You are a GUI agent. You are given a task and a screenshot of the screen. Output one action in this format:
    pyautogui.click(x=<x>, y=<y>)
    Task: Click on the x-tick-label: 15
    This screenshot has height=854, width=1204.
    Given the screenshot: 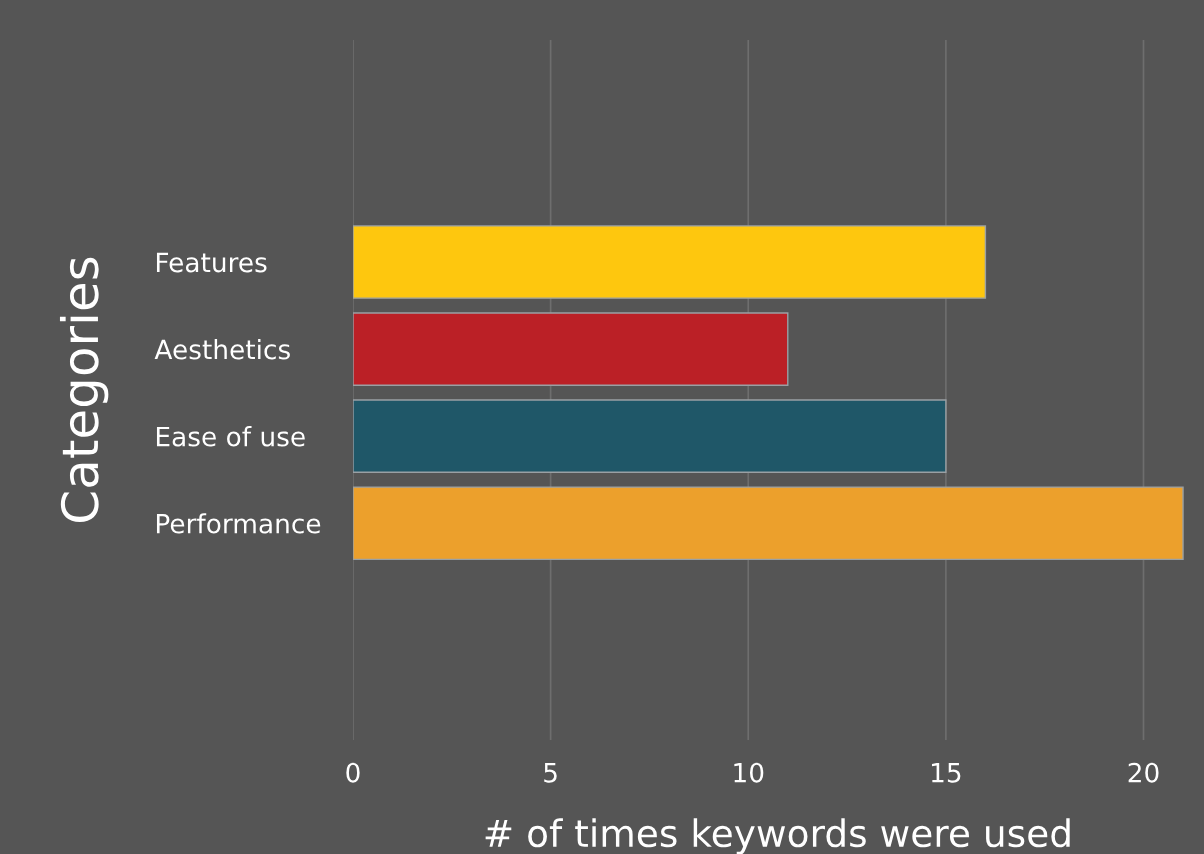 What is the action you would take?
    pyautogui.click(x=946, y=773)
    